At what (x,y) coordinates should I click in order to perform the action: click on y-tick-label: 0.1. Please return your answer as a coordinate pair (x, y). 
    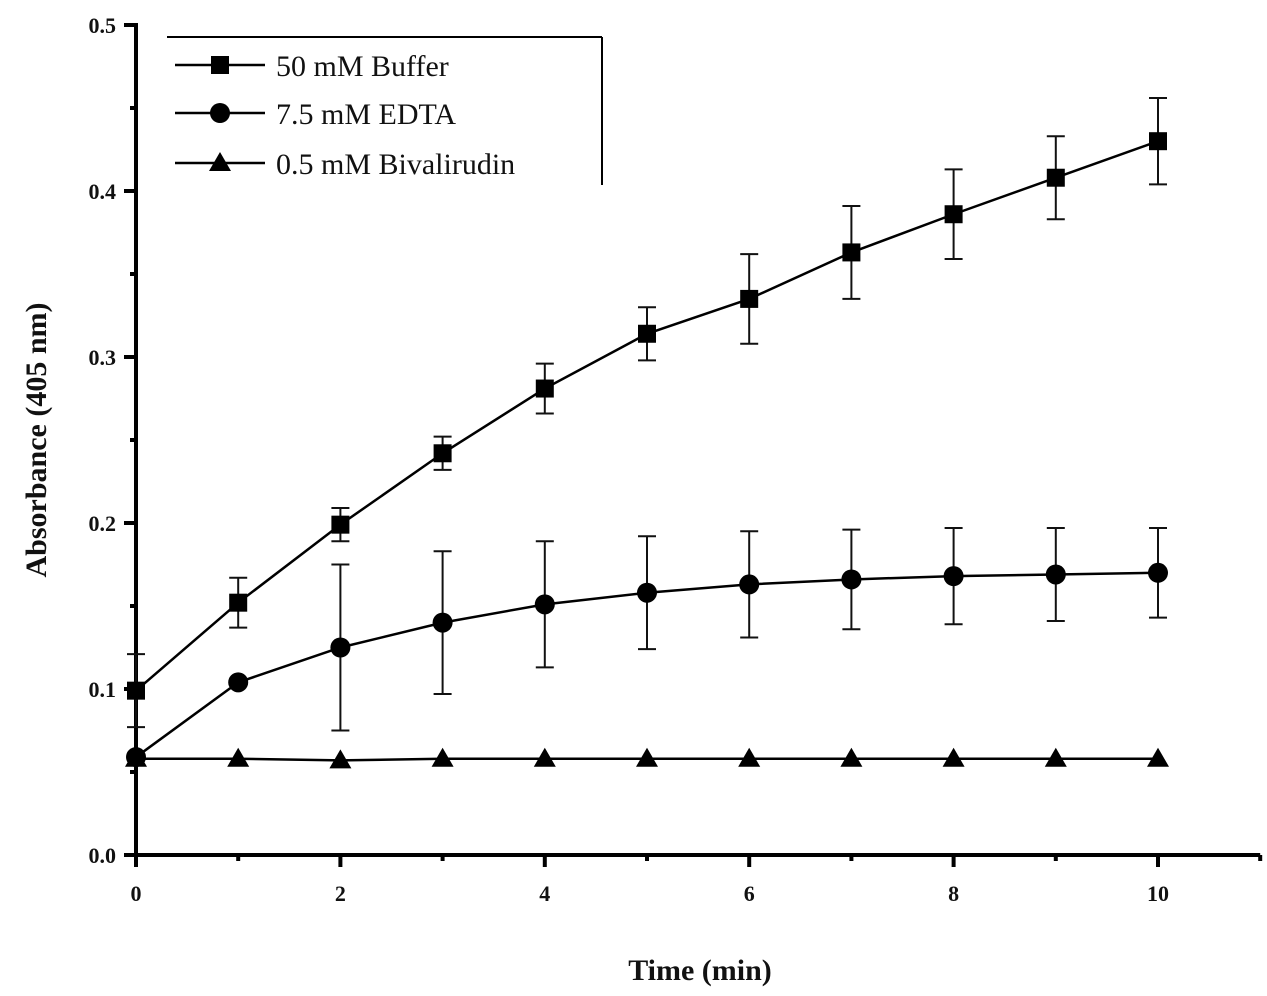
    Looking at the image, I should click on (103, 689).